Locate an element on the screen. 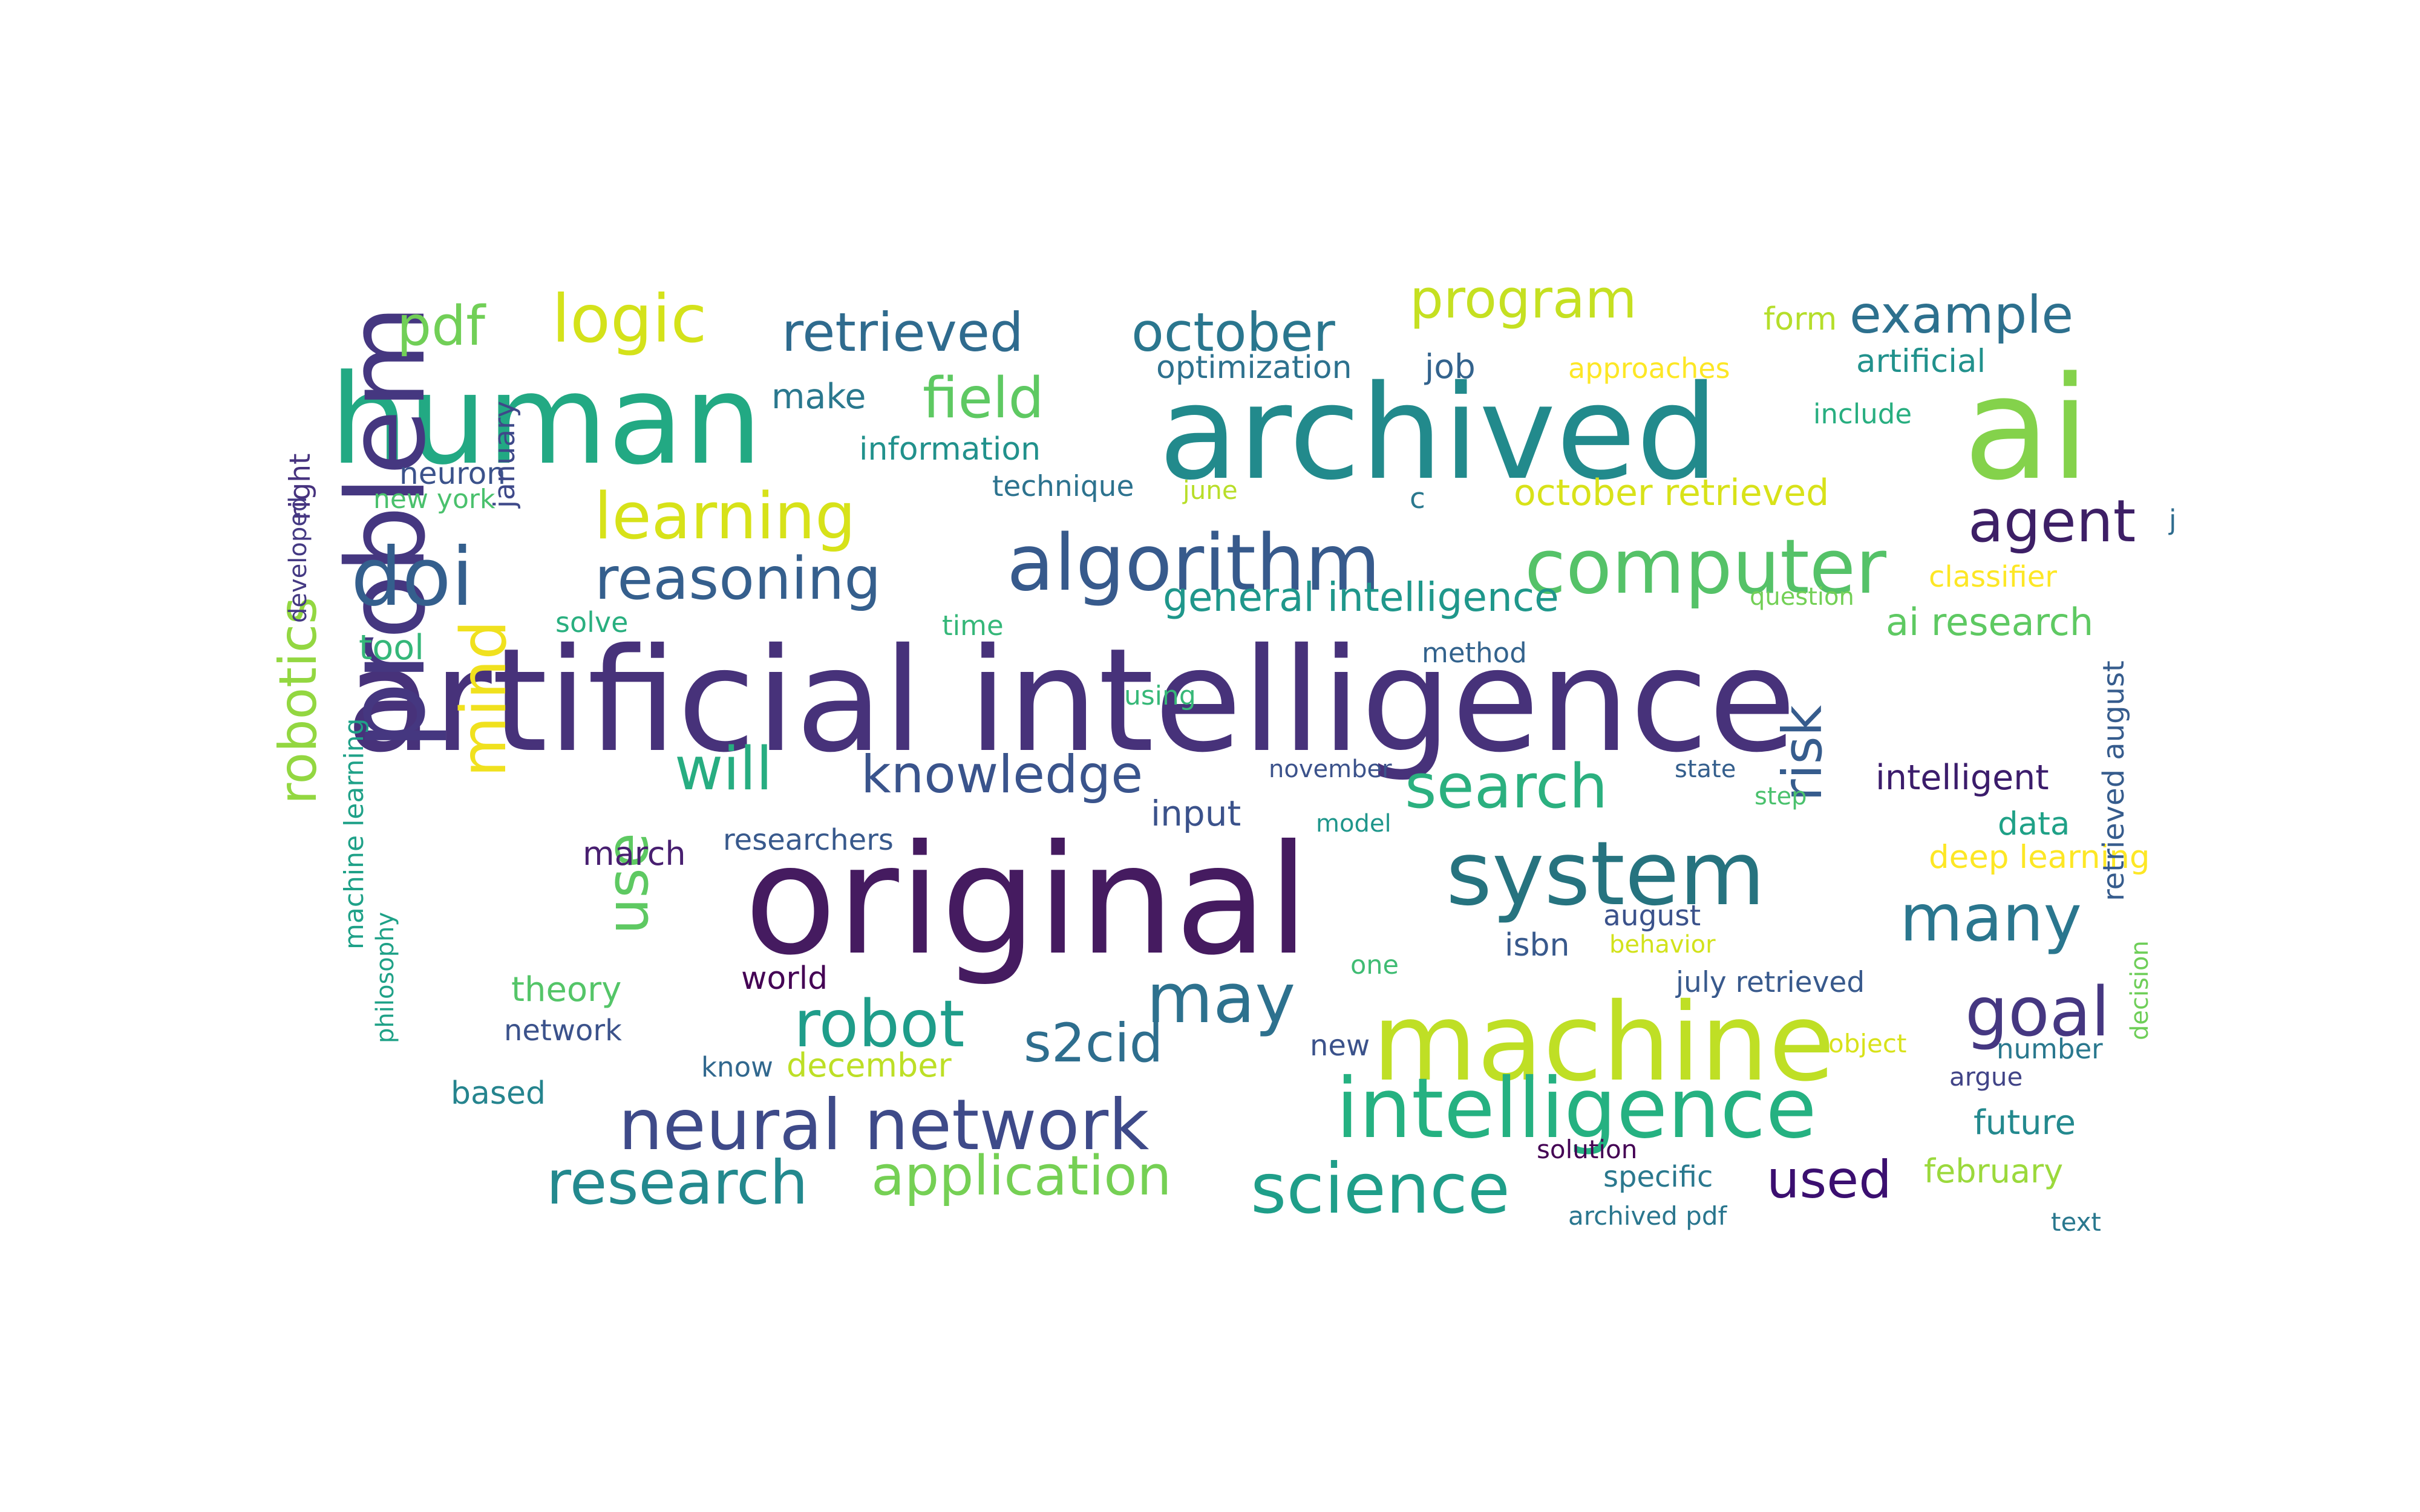 The width and height of the screenshot is (2420, 1512). word-object: object is located at coordinates (1867, 1043).